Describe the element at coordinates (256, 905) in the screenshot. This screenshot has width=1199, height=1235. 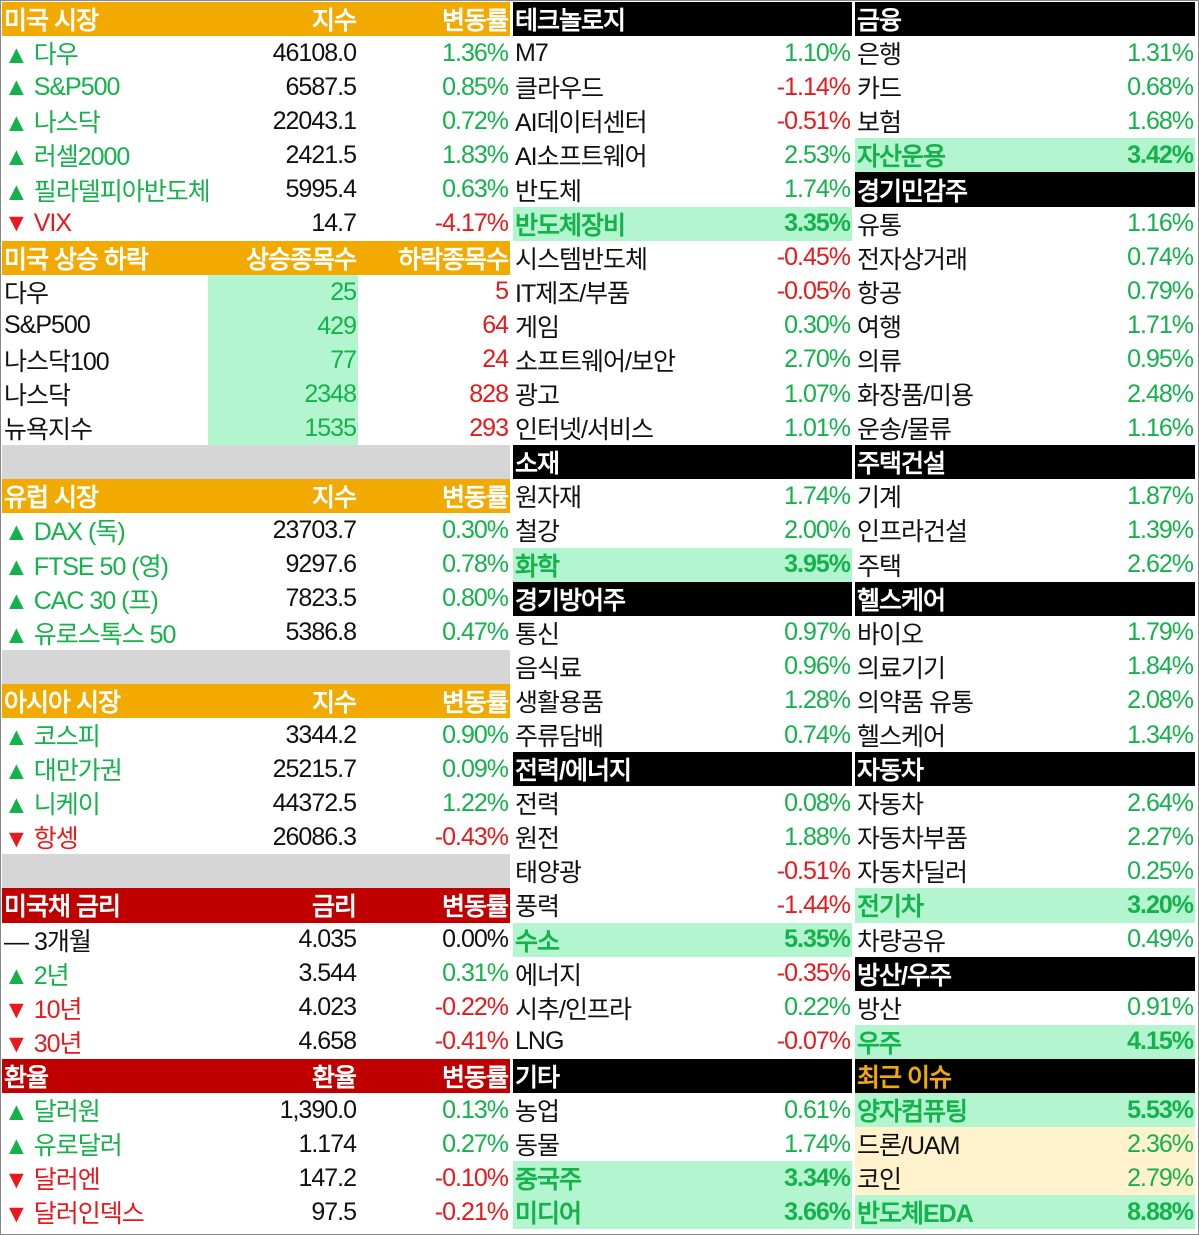
I see `treasury-header: 미국채 금리 금리 변동률` at that location.